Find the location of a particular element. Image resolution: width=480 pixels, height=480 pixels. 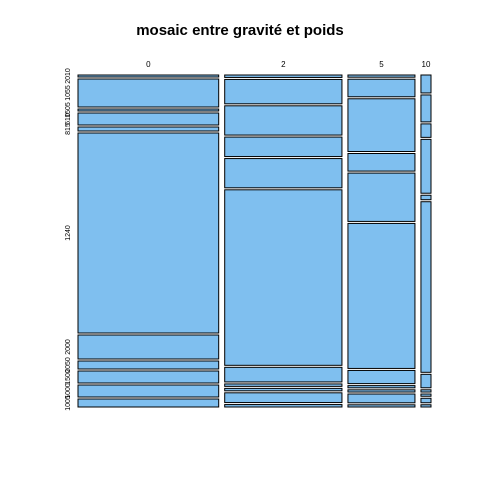

y-tick-label: 1005 is located at coordinates (68, 403).